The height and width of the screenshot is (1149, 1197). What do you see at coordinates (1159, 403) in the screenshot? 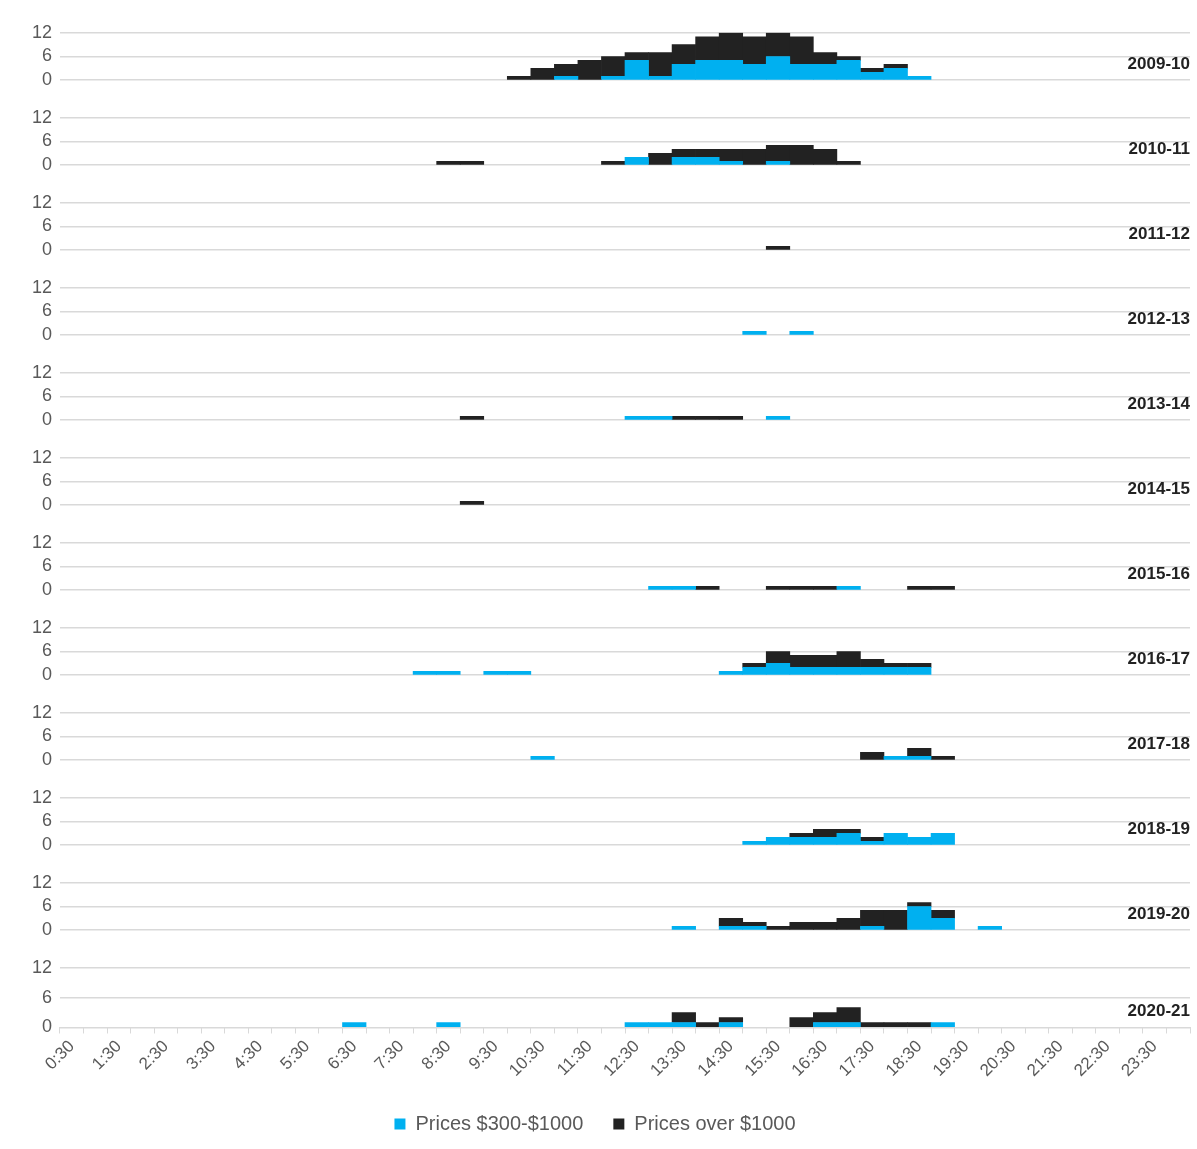
I see `text: 2013-14` at bounding box center [1159, 403].